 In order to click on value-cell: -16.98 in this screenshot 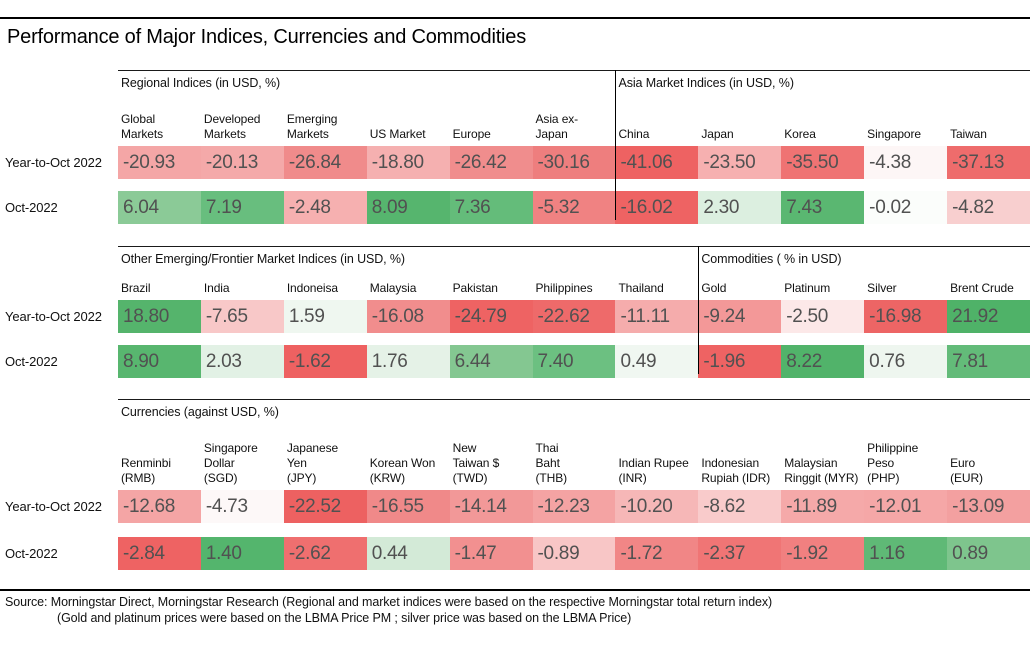, I will do `click(906, 316)`.